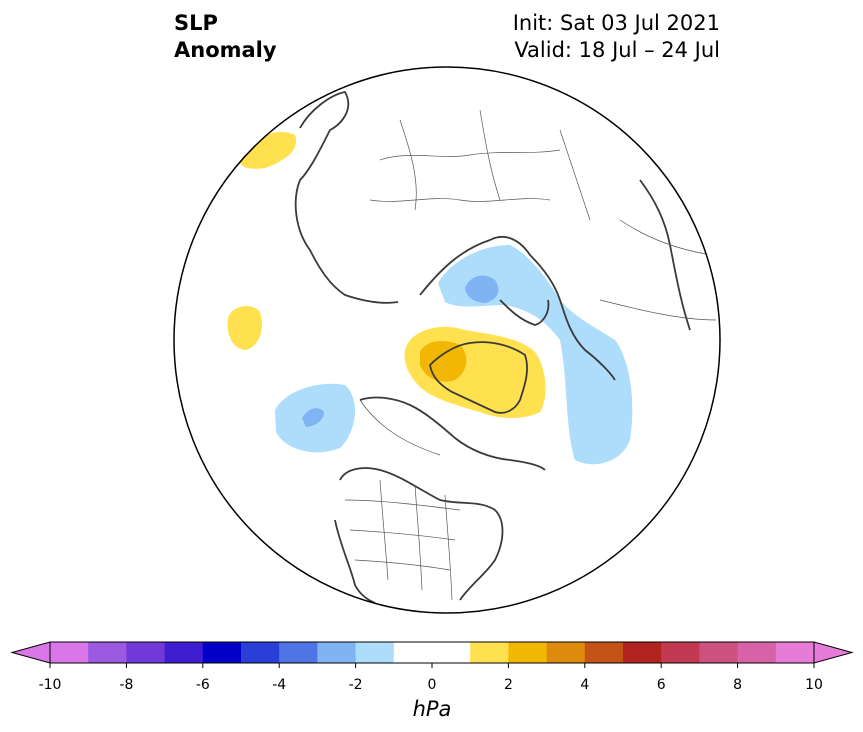 Image resolution: width=863 pixels, height=732 pixels. What do you see at coordinates (616, 23) in the screenshot?
I see `init-date: Init: Sat 03 Jul 2021` at bounding box center [616, 23].